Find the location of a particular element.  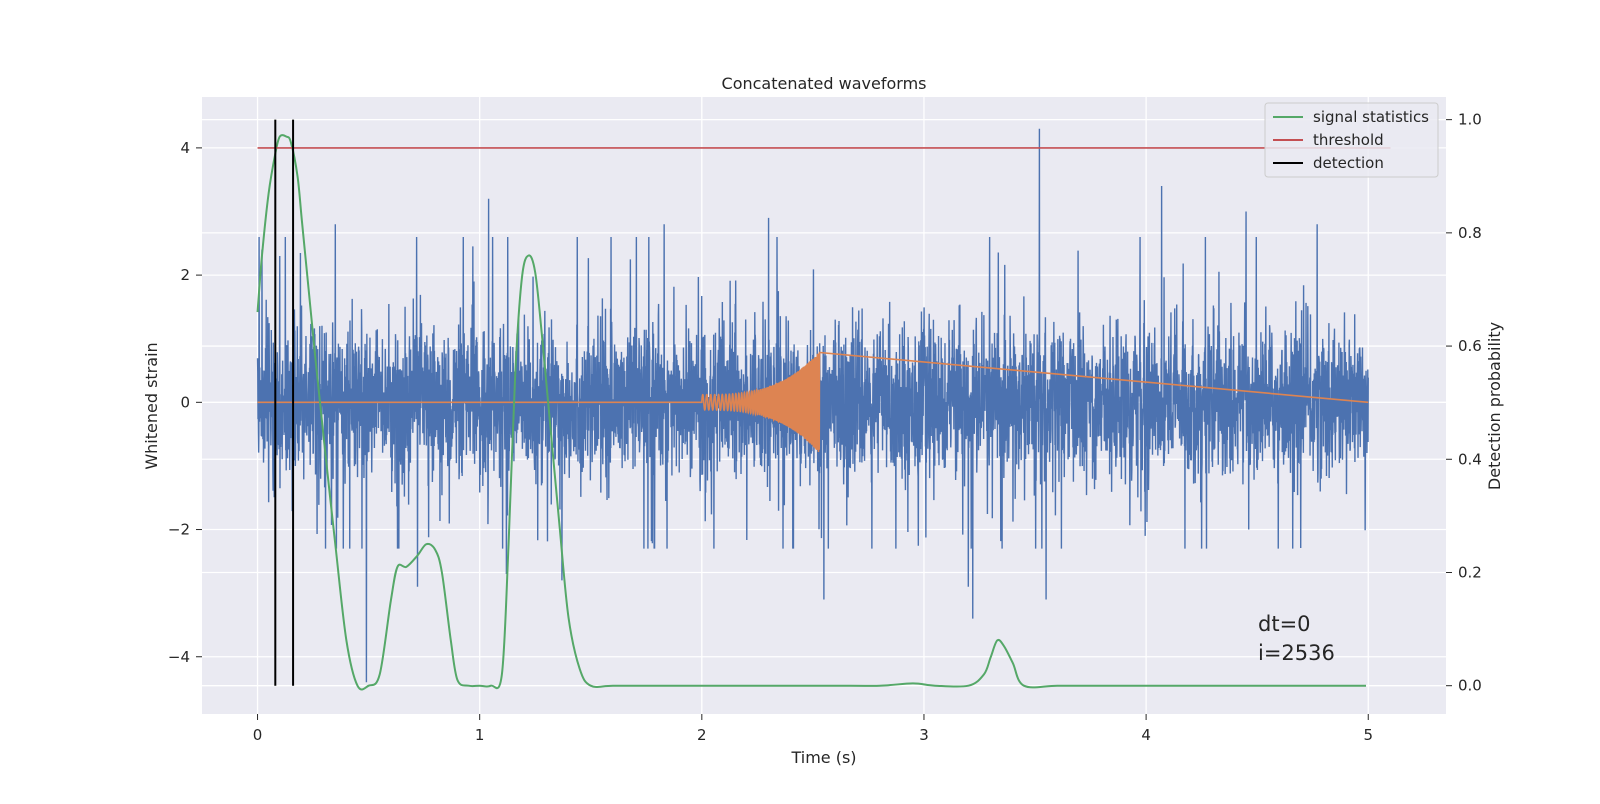

detection-series is located at coordinates (284, 402).